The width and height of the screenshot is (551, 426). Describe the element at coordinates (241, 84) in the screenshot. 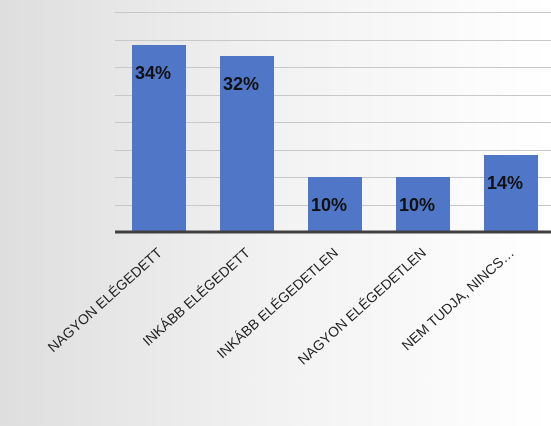

I see `data-label: 32%` at that location.